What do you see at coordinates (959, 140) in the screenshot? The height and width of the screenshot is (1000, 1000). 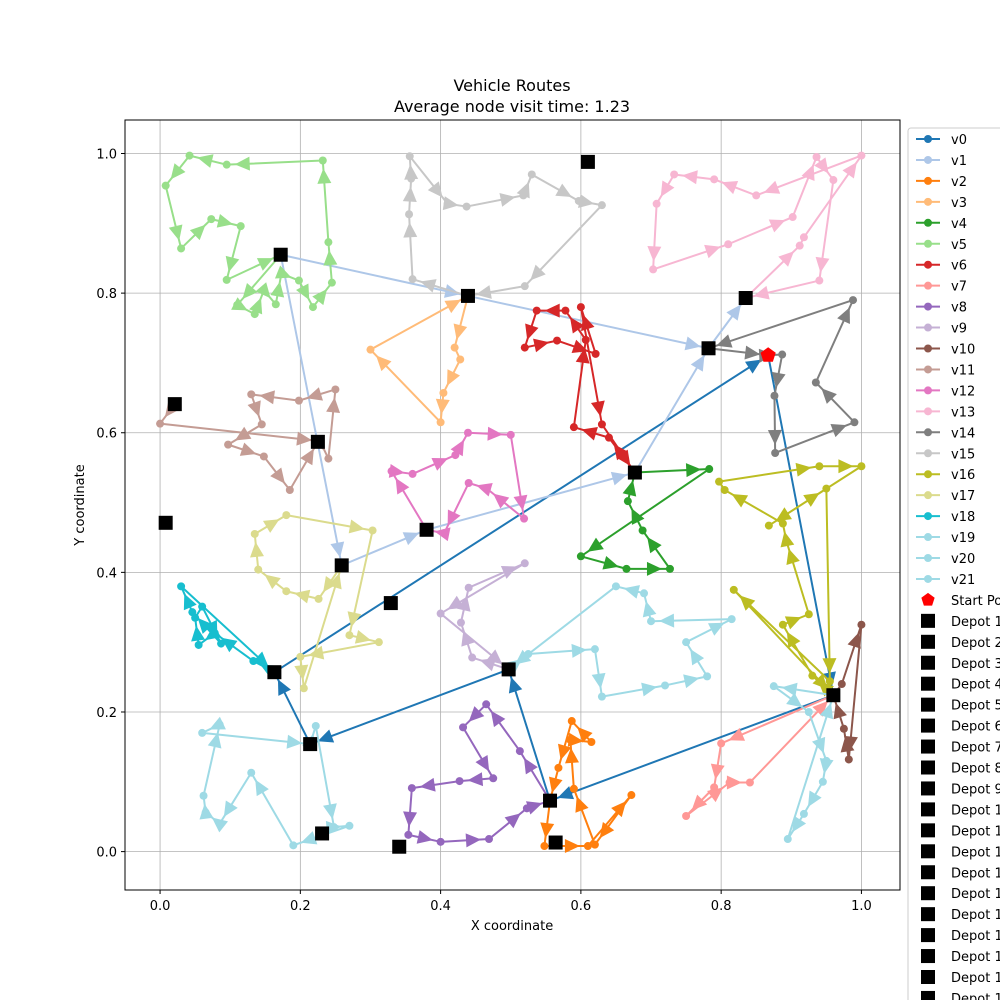 I see `legend-label: v0` at bounding box center [959, 140].